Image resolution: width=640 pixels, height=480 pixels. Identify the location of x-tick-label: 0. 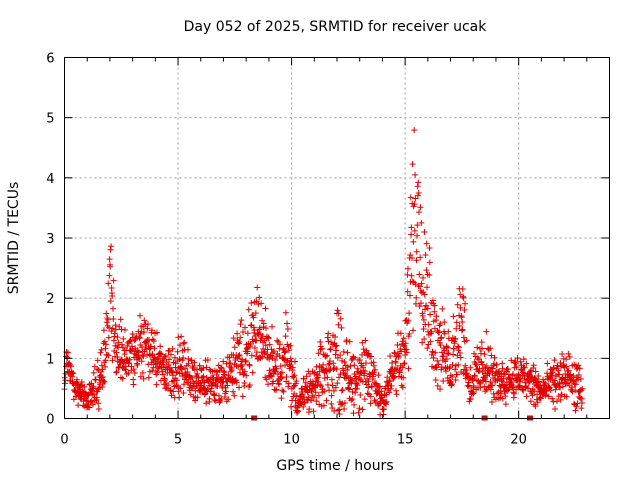
(64, 440).